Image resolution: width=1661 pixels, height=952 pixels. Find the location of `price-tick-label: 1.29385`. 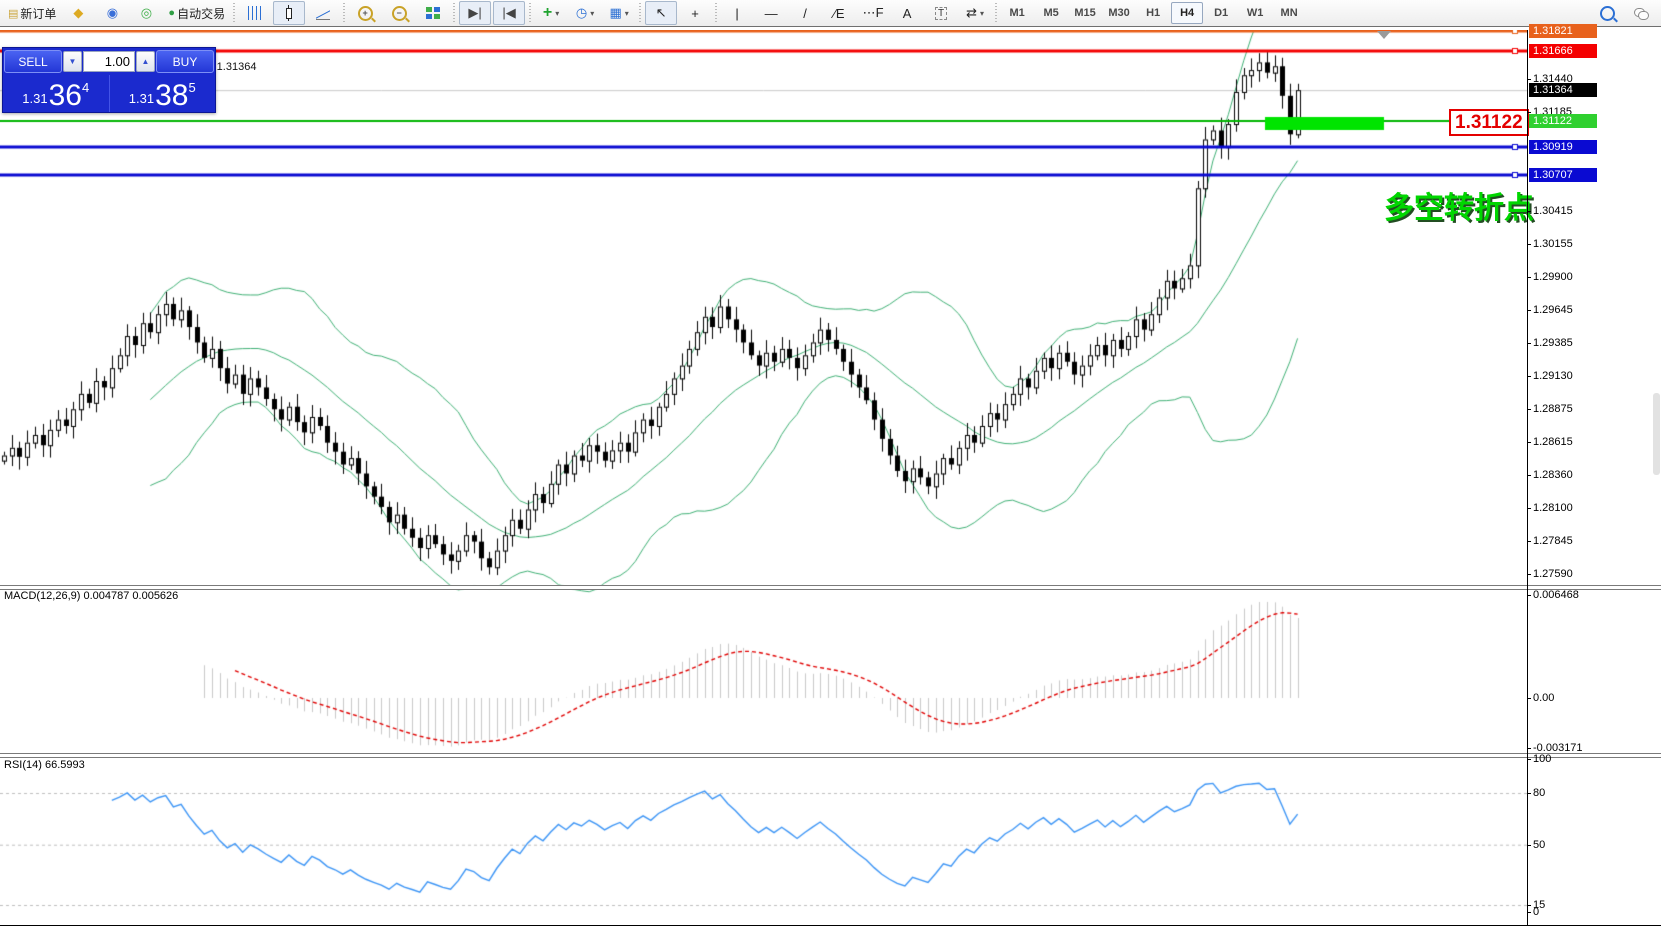

price-tick-label: 1.29385 is located at coordinates (1550, 343).